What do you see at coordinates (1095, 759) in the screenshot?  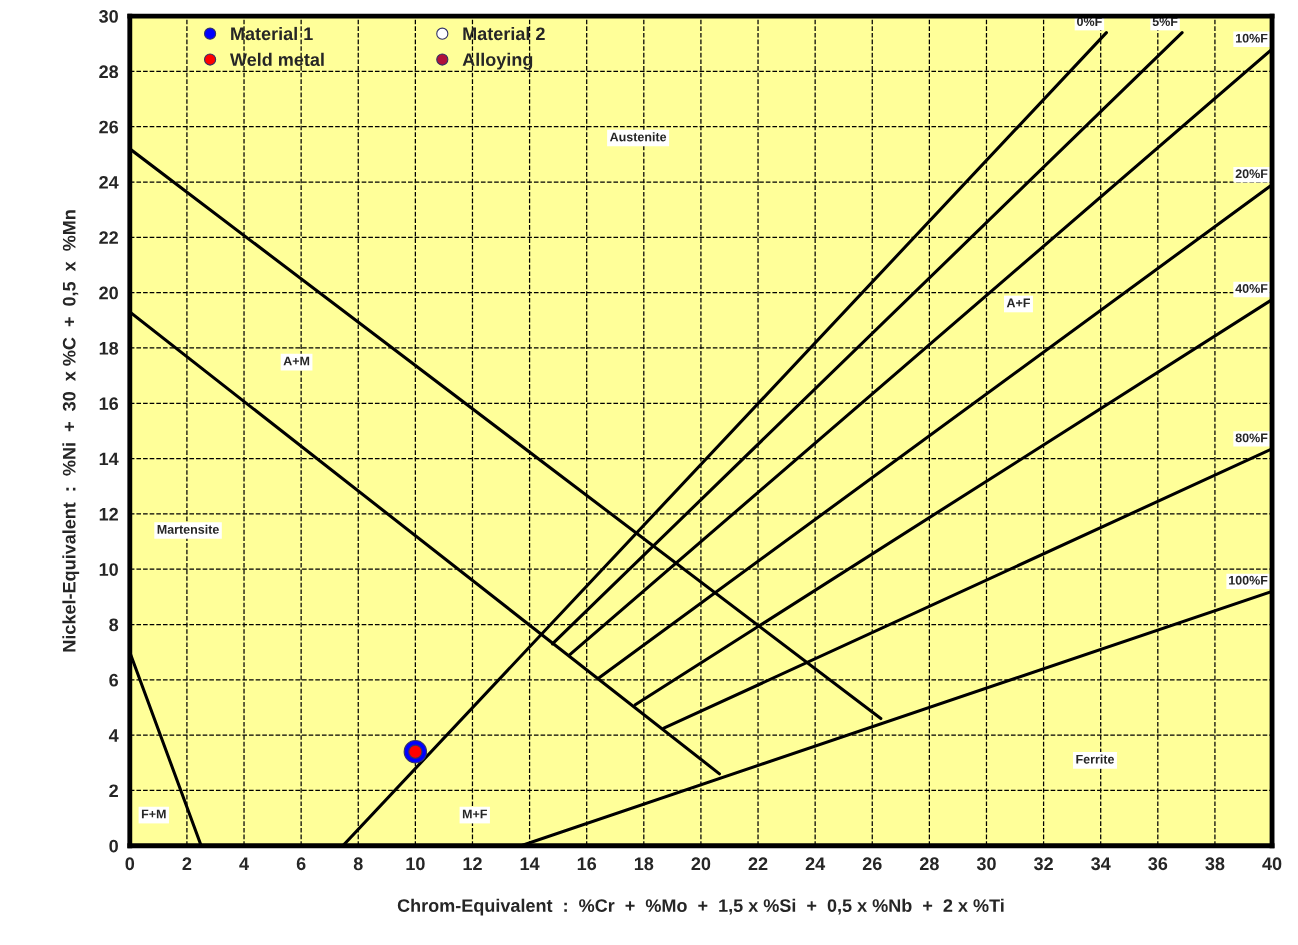 I see `annotation: Ferrite` at bounding box center [1095, 759].